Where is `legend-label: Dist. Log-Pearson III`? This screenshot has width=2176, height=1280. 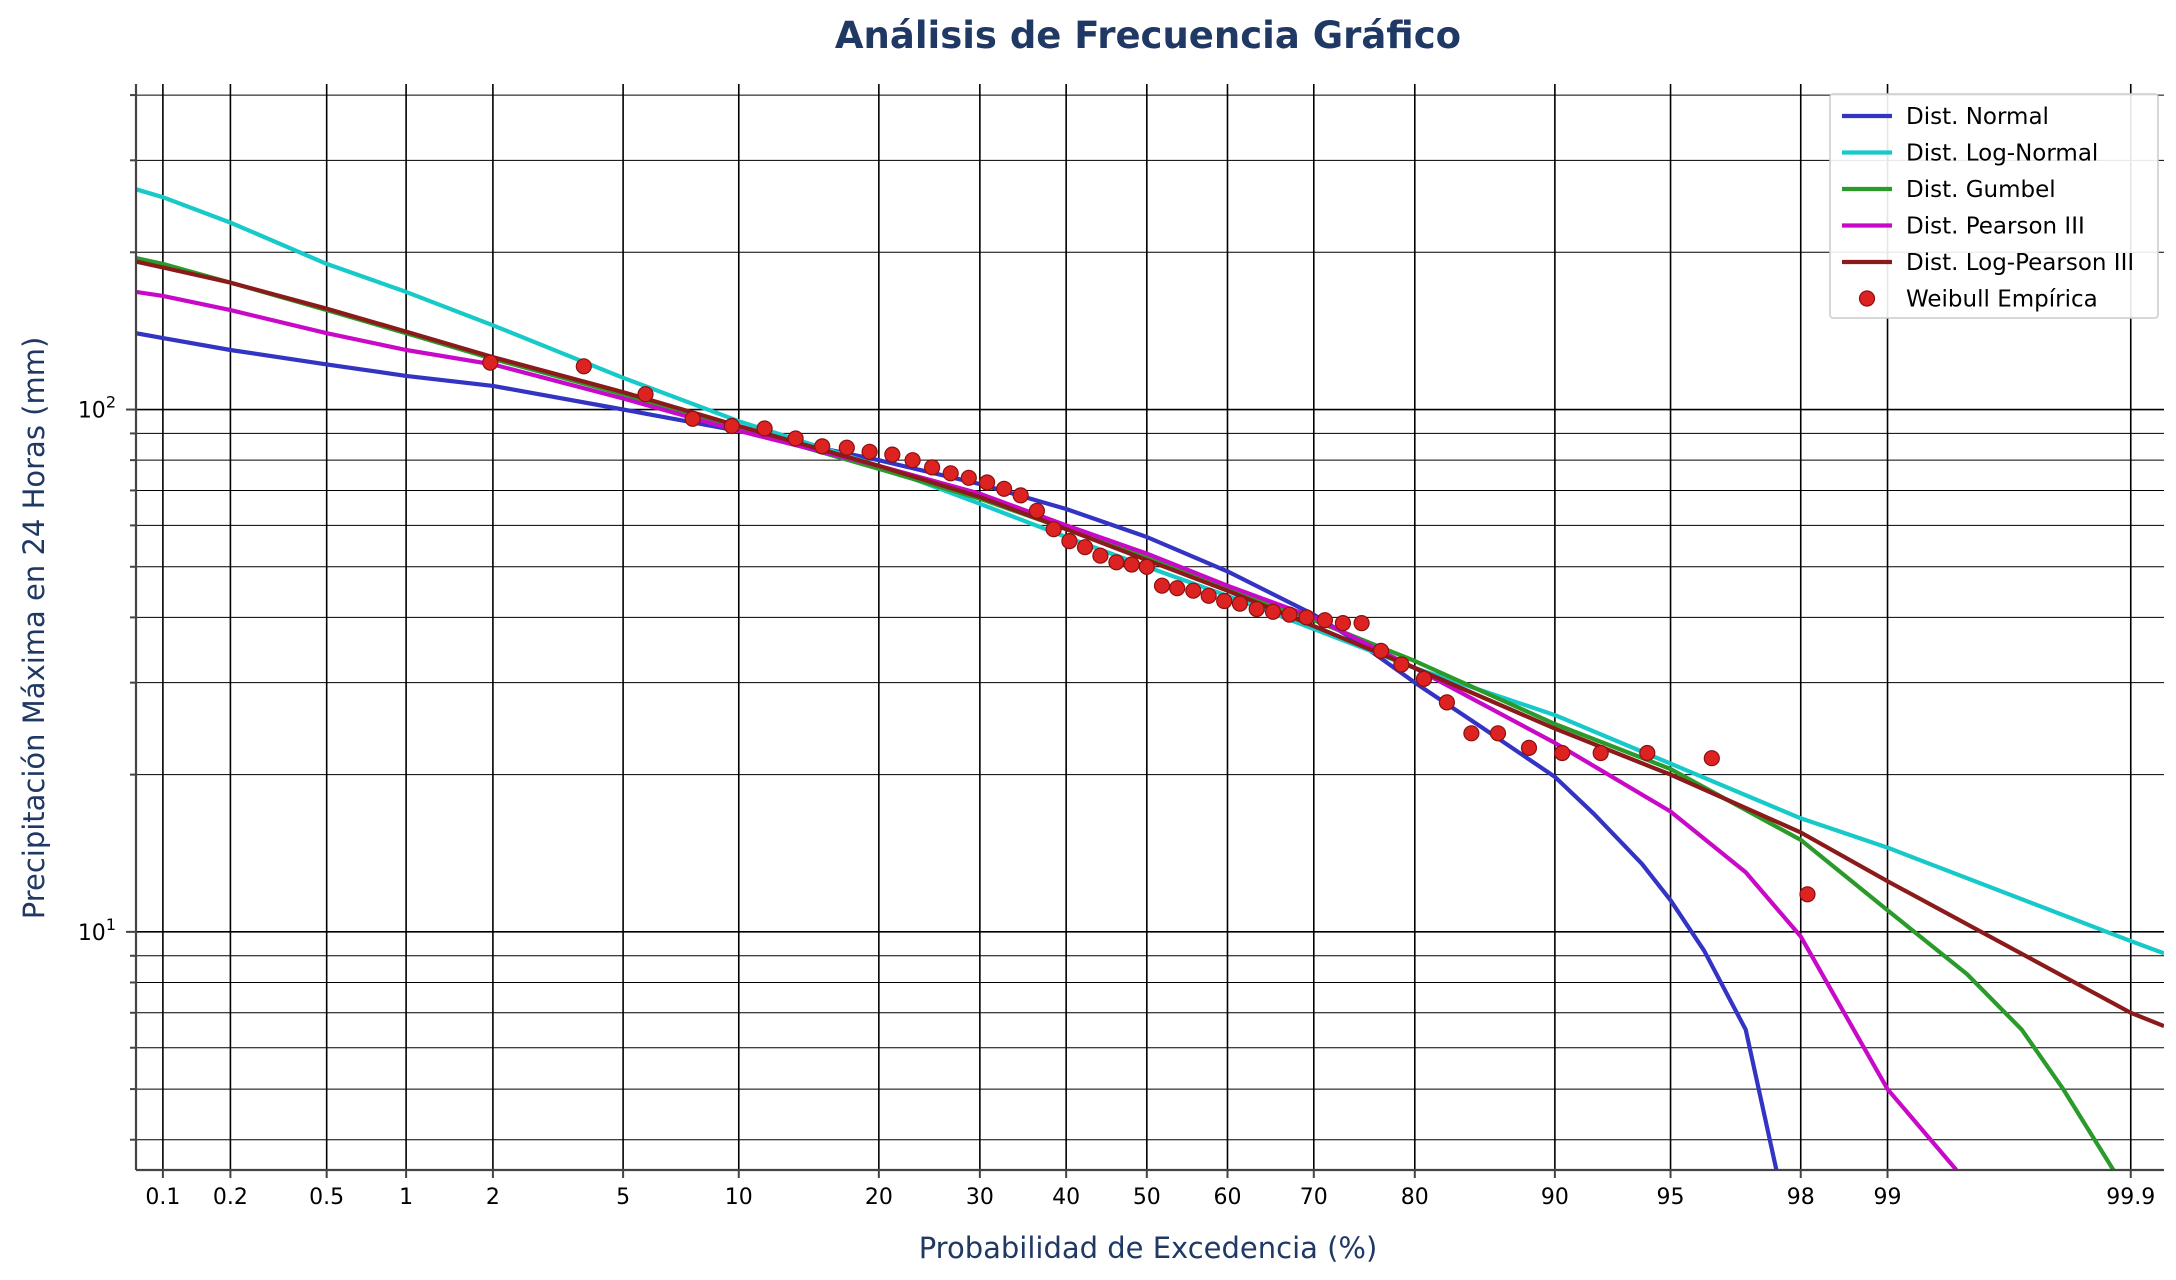 legend-label: Dist. Log-Pearson III is located at coordinates (2020, 263).